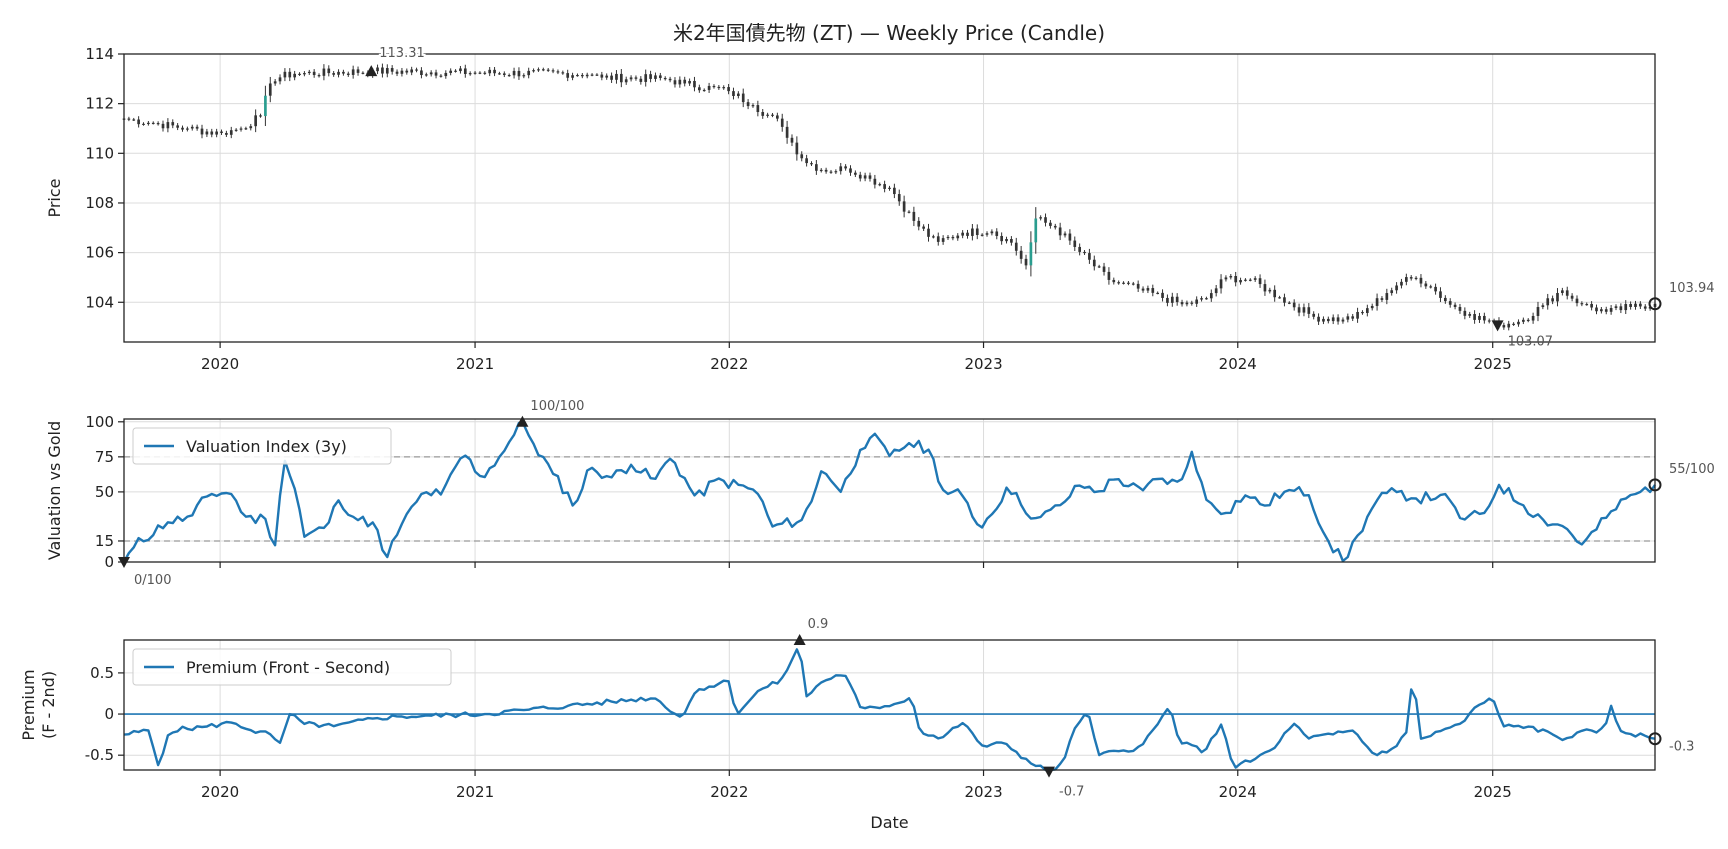 The width and height of the screenshot is (1728, 849). What do you see at coordinates (371, 71) in the screenshot?
I see `max-marker` at bounding box center [371, 71].